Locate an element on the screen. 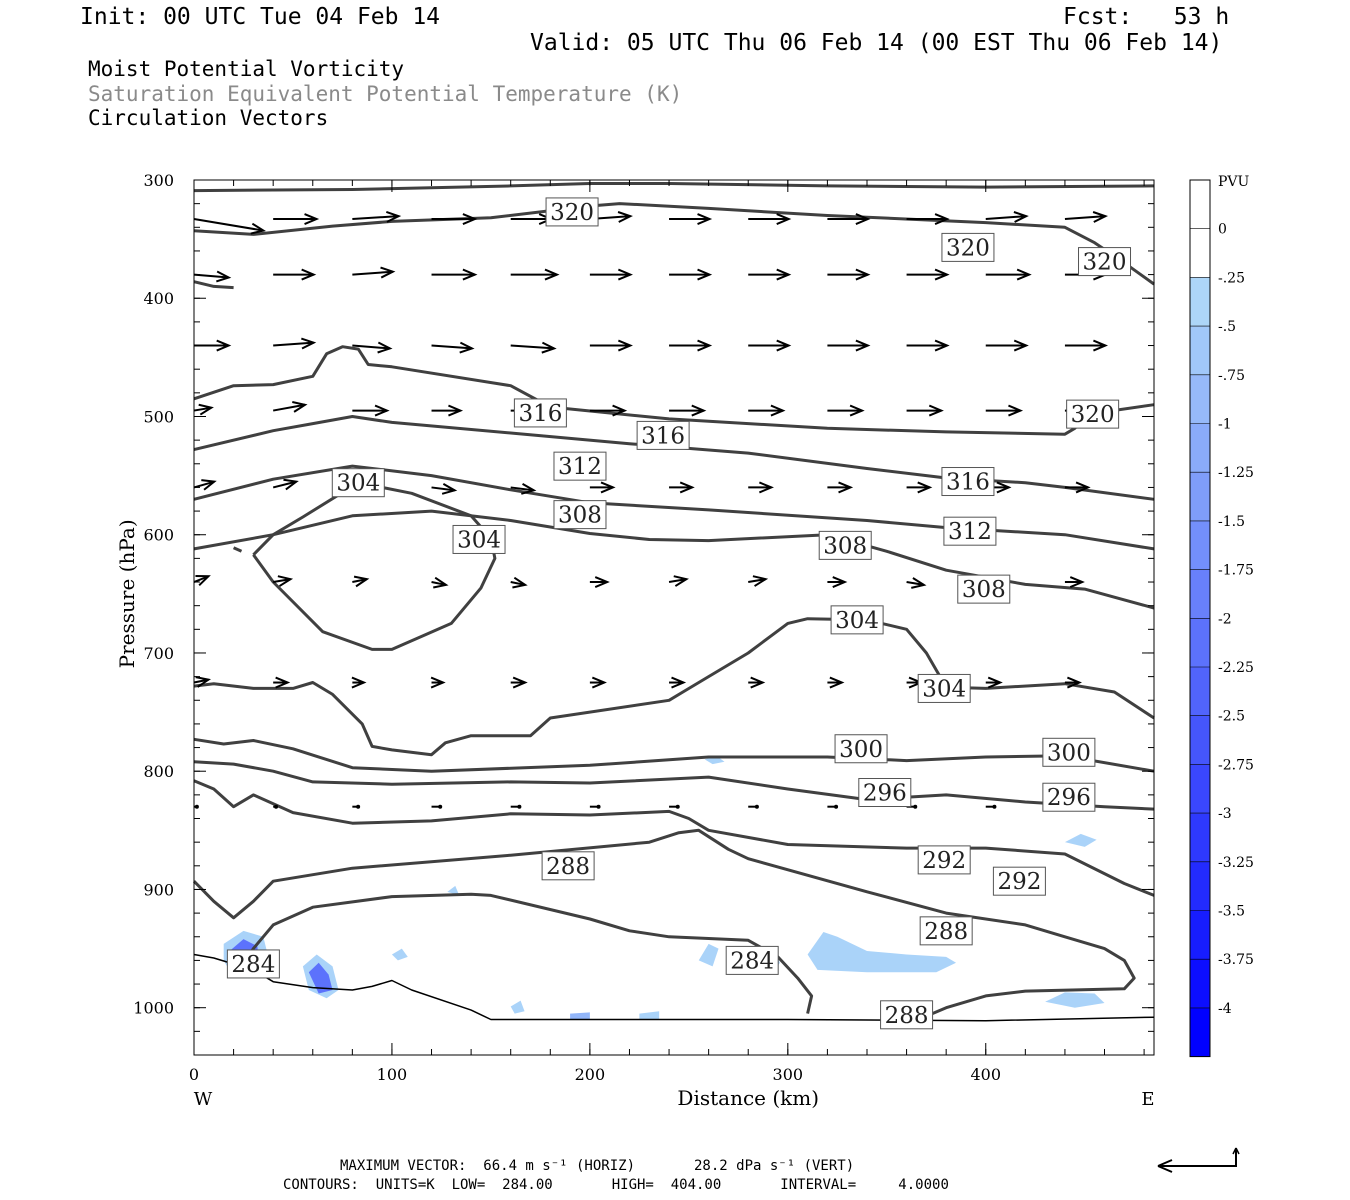  contour-label-6: 316 is located at coordinates (968, 482).